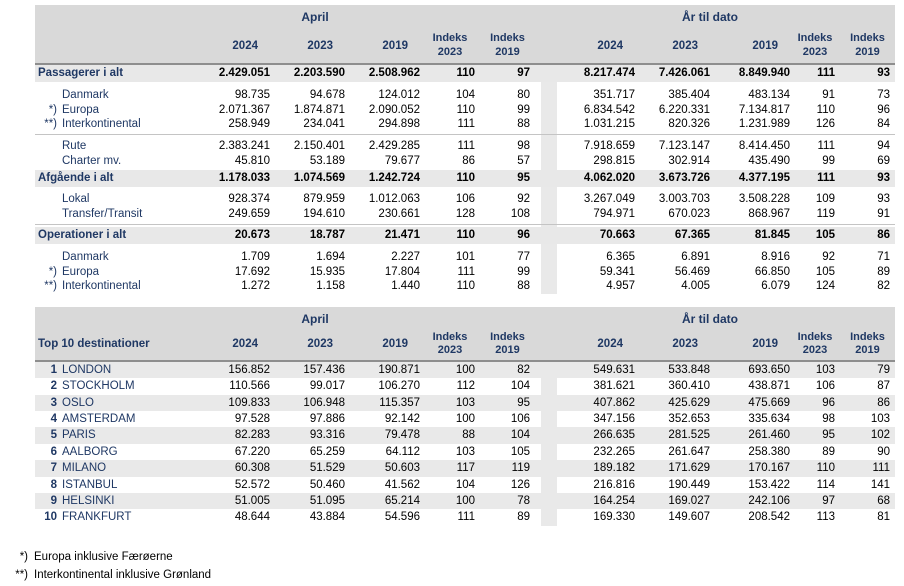 This screenshot has height=586, width=904. Describe the element at coordinates (394, 146) in the screenshot. I see `cell-april-2: 2.429.285` at that location.